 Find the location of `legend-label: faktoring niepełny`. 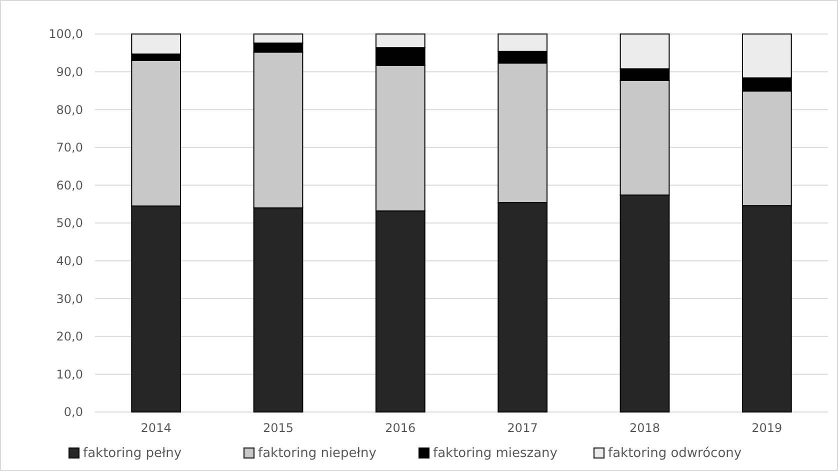

legend-label: faktoring niepełny is located at coordinates (317, 453).